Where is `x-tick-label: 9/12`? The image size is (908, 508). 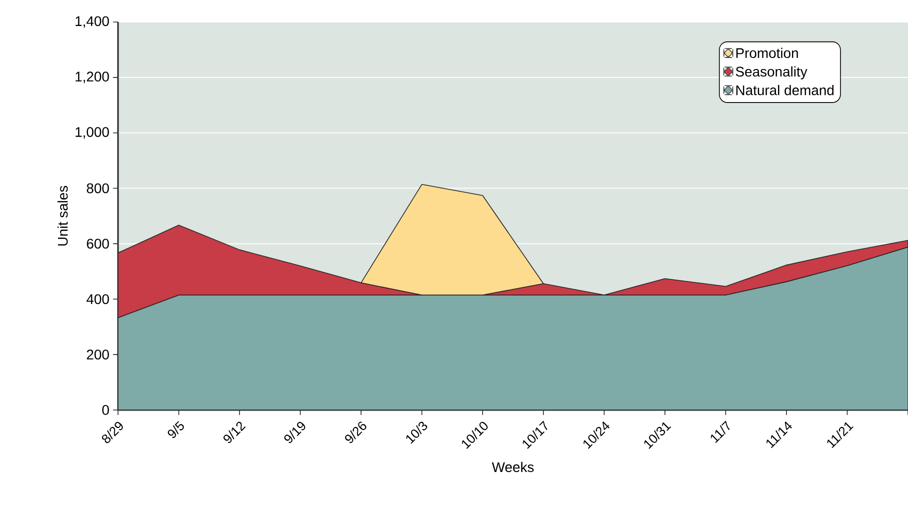
x-tick-label: 9/12 is located at coordinates (235, 433).